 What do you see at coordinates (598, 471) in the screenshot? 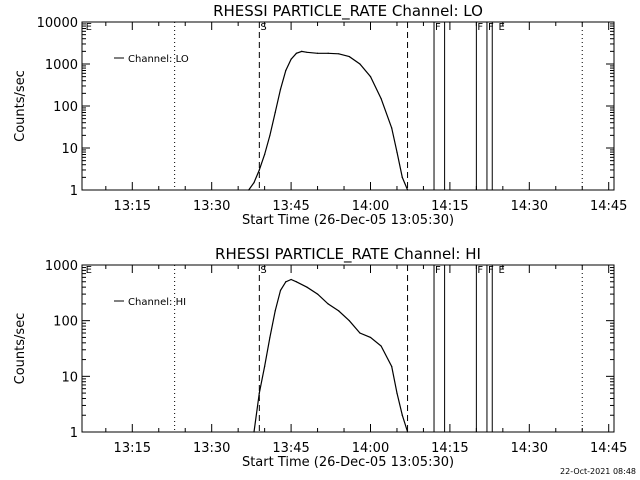
I see `timestamp-label: 22-Oct-2021 08:48` at bounding box center [598, 471].